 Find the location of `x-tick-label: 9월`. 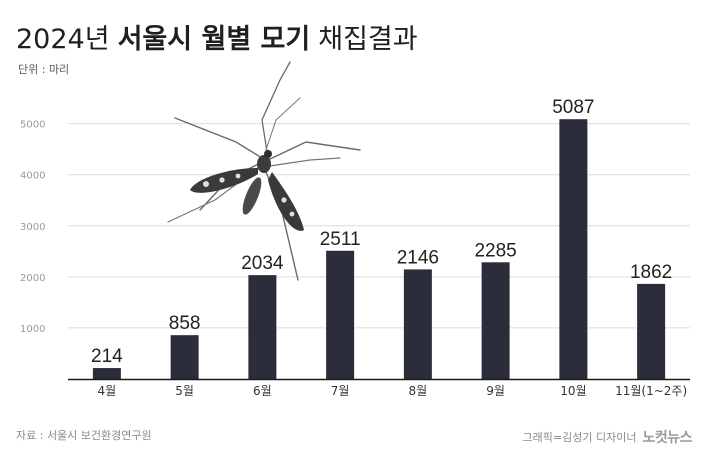

x-tick-label: 9월 is located at coordinates (495, 391).